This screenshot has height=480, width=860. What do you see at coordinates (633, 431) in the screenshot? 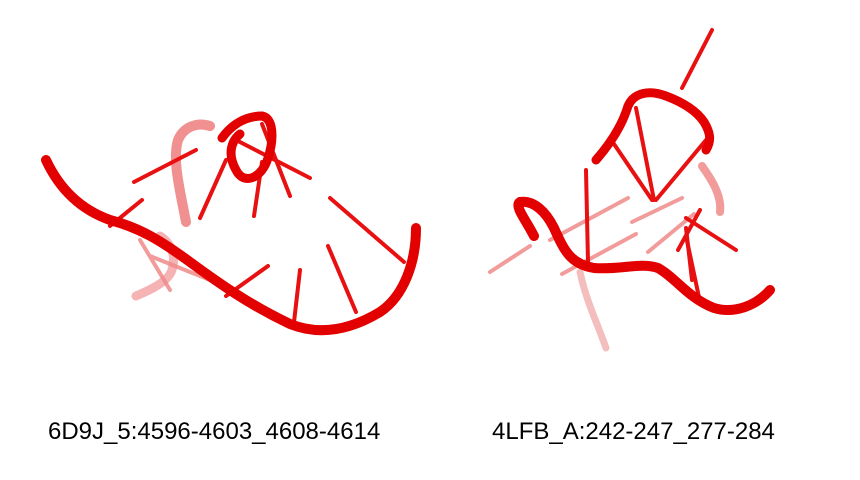
I see `structure-label-4lfb: 4LFB_A:242-247_277-284` at bounding box center [633, 431].